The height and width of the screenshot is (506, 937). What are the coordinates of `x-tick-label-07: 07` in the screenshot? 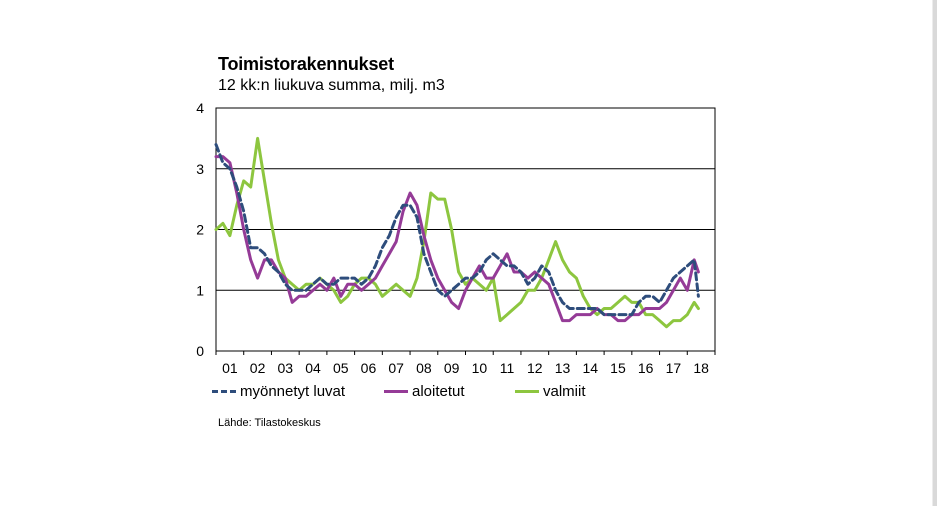 It's located at (396, 368).